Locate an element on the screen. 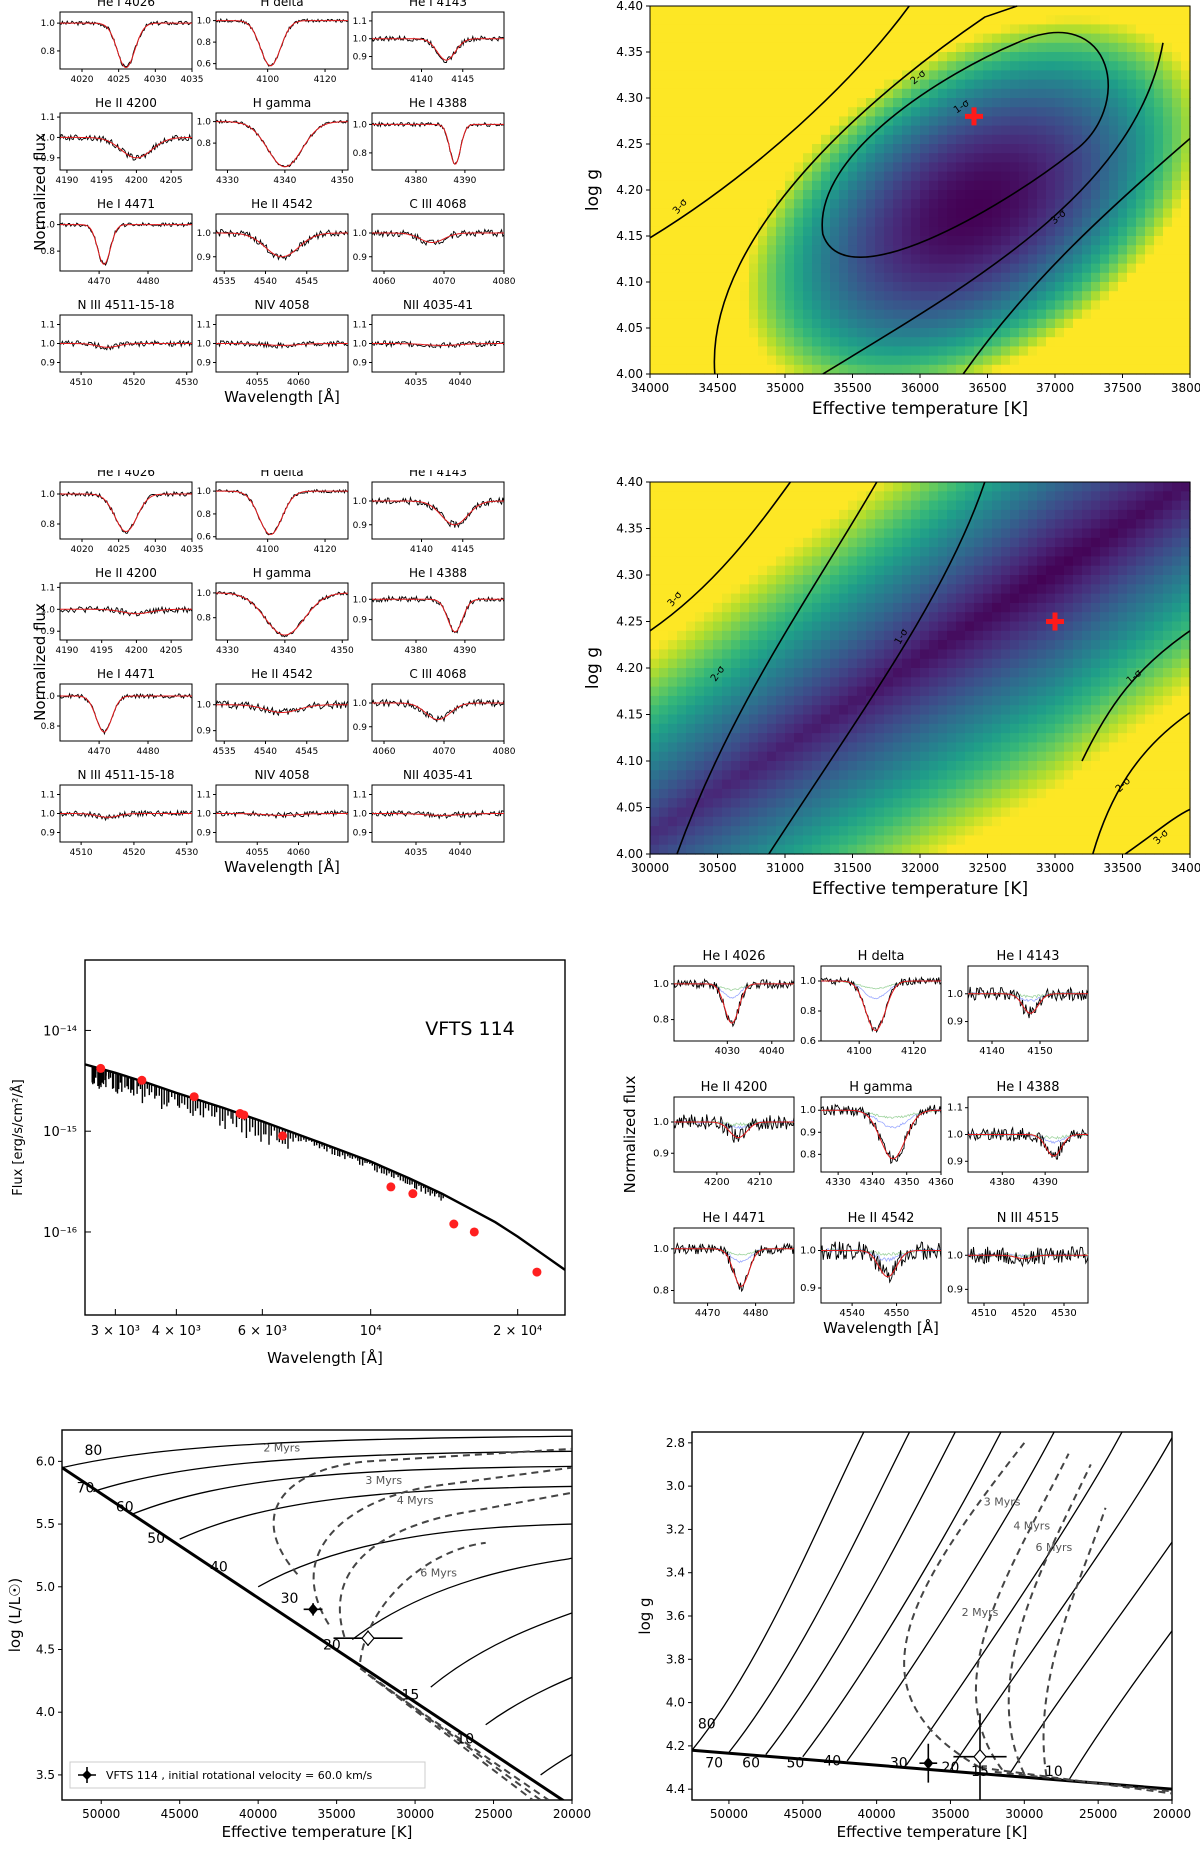 Image resolution: width=1200 pixels, height=1849 pixels. x-tick-label: 4340 is located at coordinates (284, 181).